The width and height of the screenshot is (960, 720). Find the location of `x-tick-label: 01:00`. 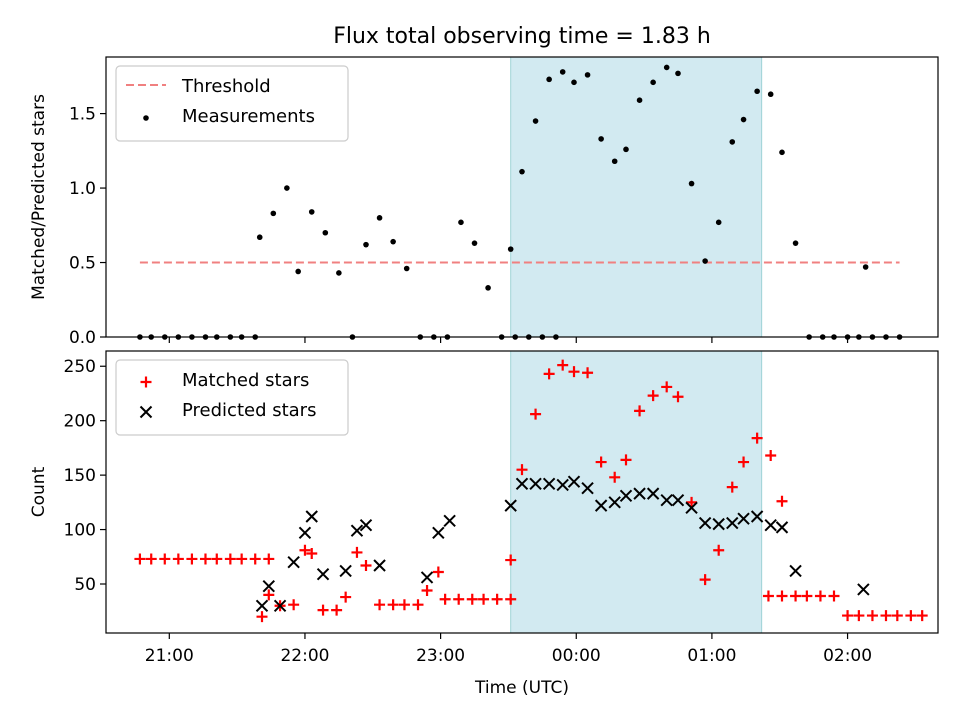

x-tick-label: 01:00 is located at coordinates (711, 656).